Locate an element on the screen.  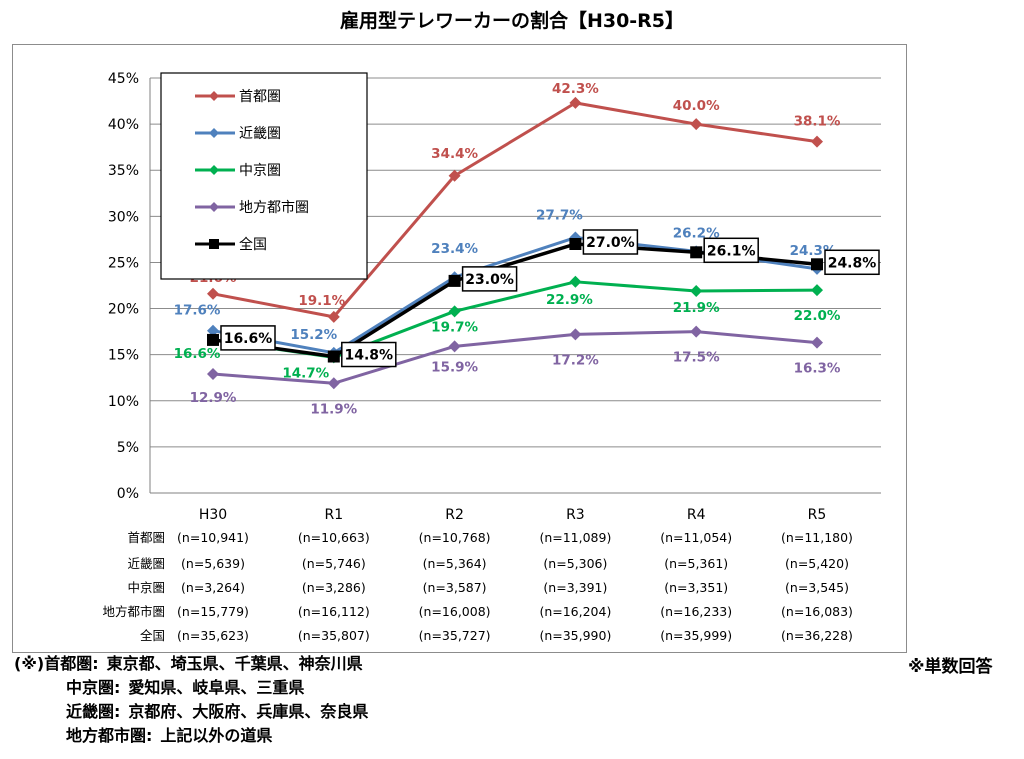
sample-size-cell: (n=16,233) is located at coordinates (696, 611).